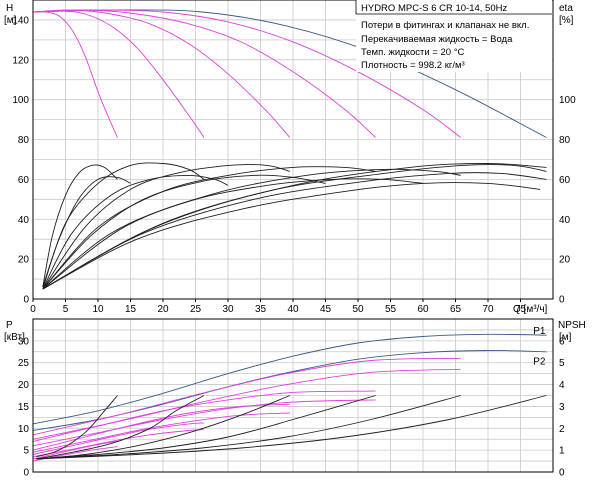 The image size is (592, 480). What do you see at coordinates (131, 309) in the screenshot?
I see `x-tick-label: 15` at bounding box center [131, 309].